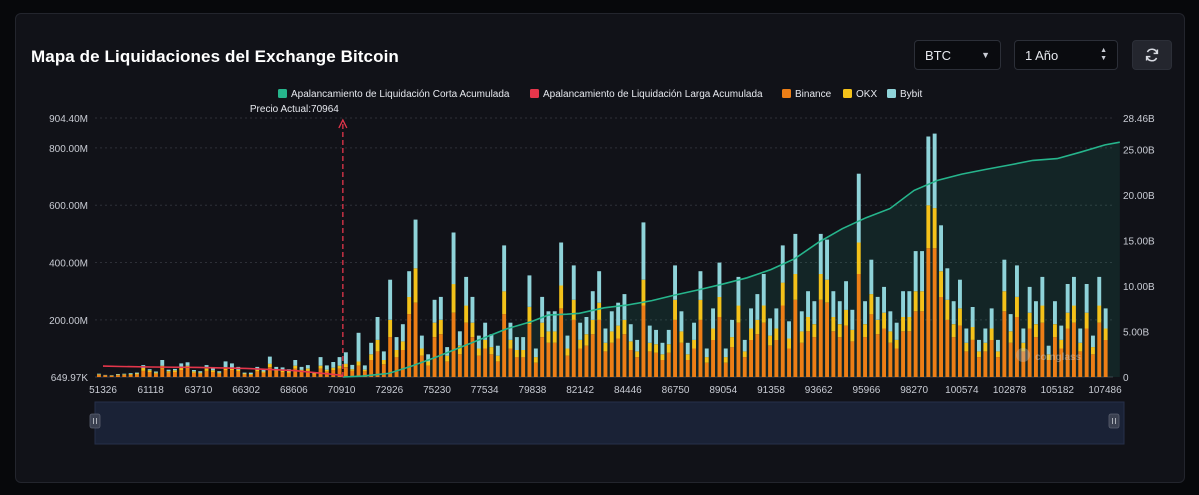 This screenshot has height=495, width=1199. I want to click on zoom-handle-left, so click(95, 421).